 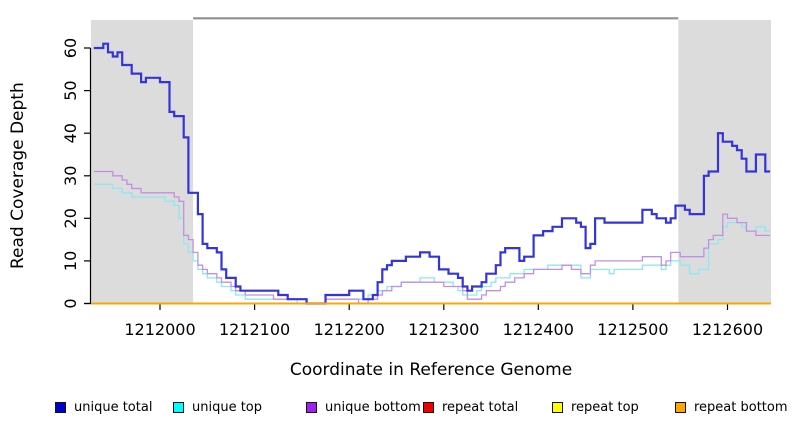 I want to click on legend-item-unique-total: unique total, so click(x=103, y=407).